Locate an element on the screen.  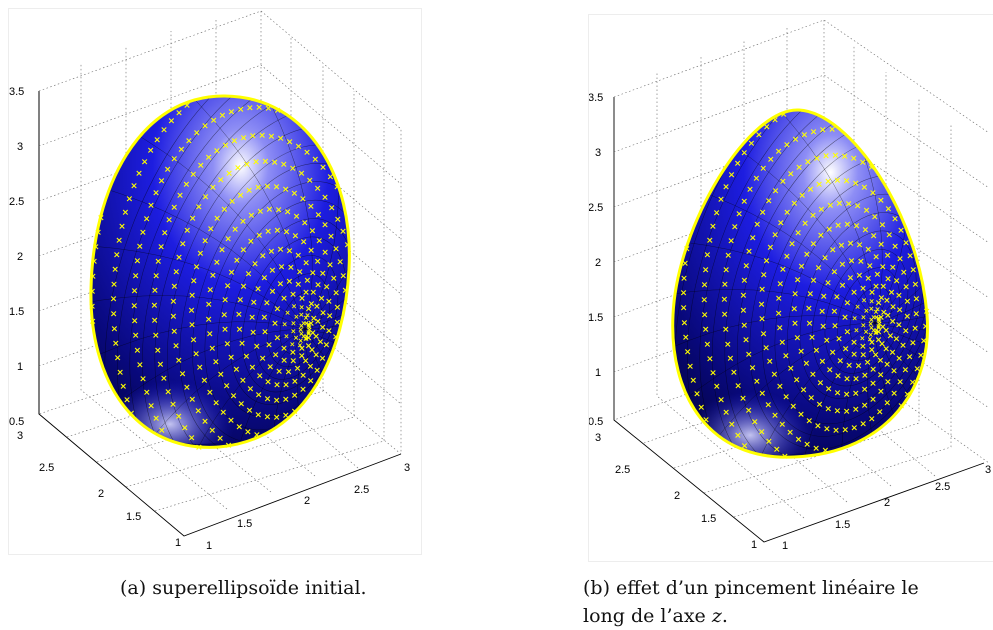
caption-b-line2-text: long de l’axe is located at coordinates (647, 616).